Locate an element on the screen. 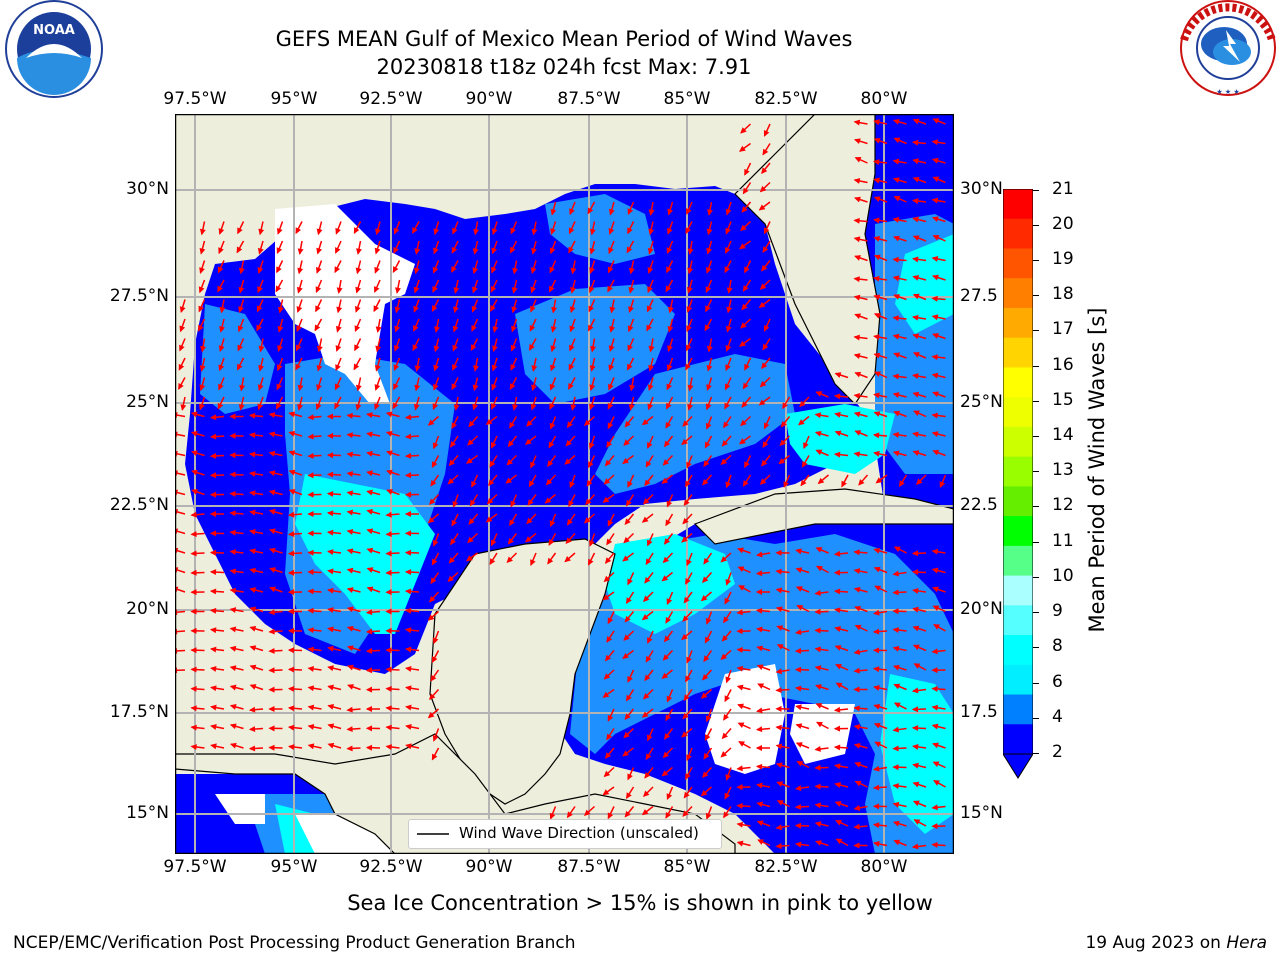 Image resolution: width=1280 pixels, height=960 pixels. lon-tick-label: 90°W is located at coordinates (489, 99).